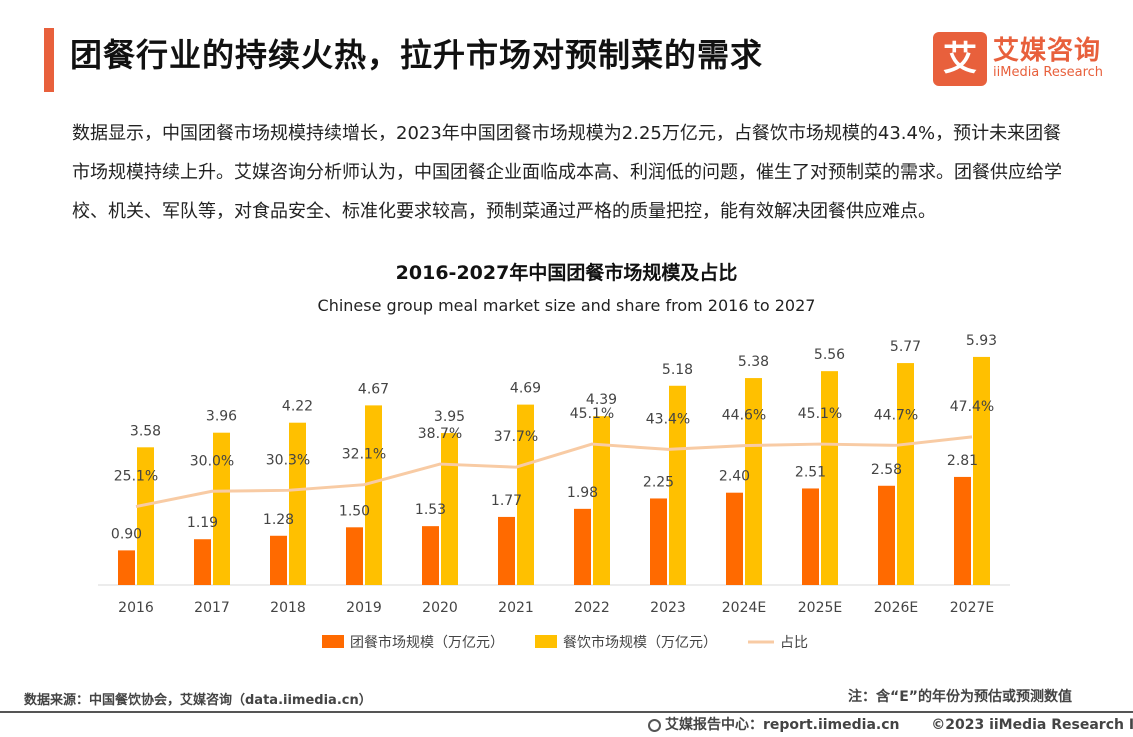 This screenshot has height=737, width=1133. What do you see at coordinates (136, 608) in the screenshot?
I see `x-tick-label: 2016` at bounding box center [136, 608].